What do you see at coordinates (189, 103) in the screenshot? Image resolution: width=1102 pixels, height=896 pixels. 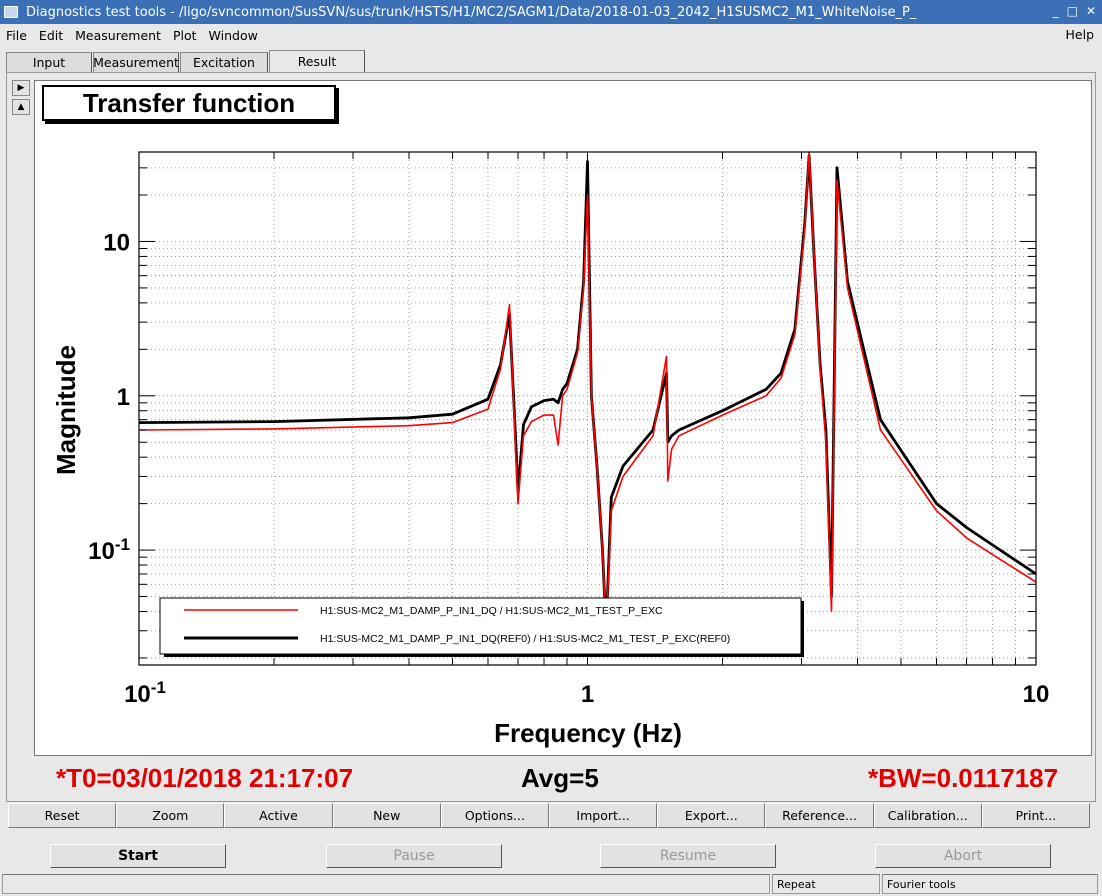 I see `plot-title: Transfer function` at bounding box center [189, 103].